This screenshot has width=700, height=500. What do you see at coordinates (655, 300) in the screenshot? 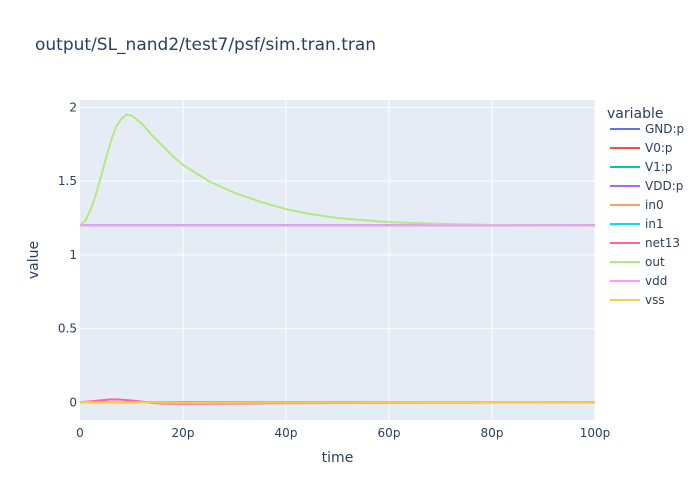
I see `legend-label: vss` at bounding box center [655, 300].